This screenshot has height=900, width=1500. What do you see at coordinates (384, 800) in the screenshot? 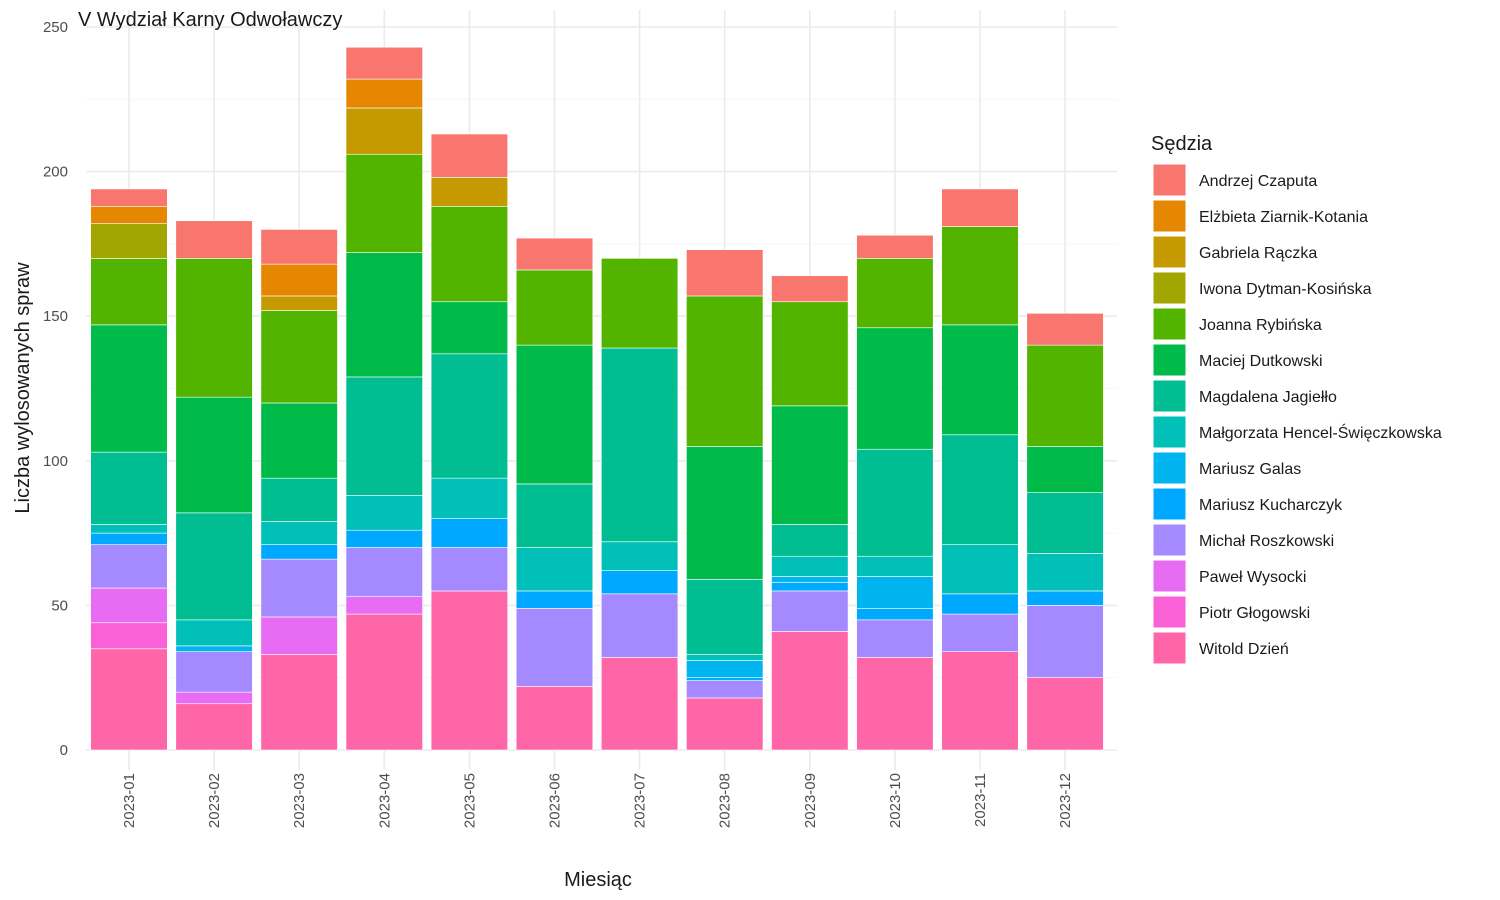
I see `x-tick-label: 2023-04` at bounding box center [384, 800].